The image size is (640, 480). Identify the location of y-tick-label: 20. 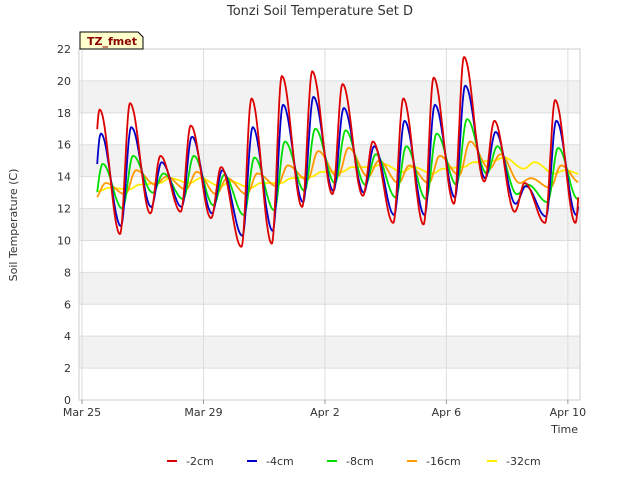
(64, 81).